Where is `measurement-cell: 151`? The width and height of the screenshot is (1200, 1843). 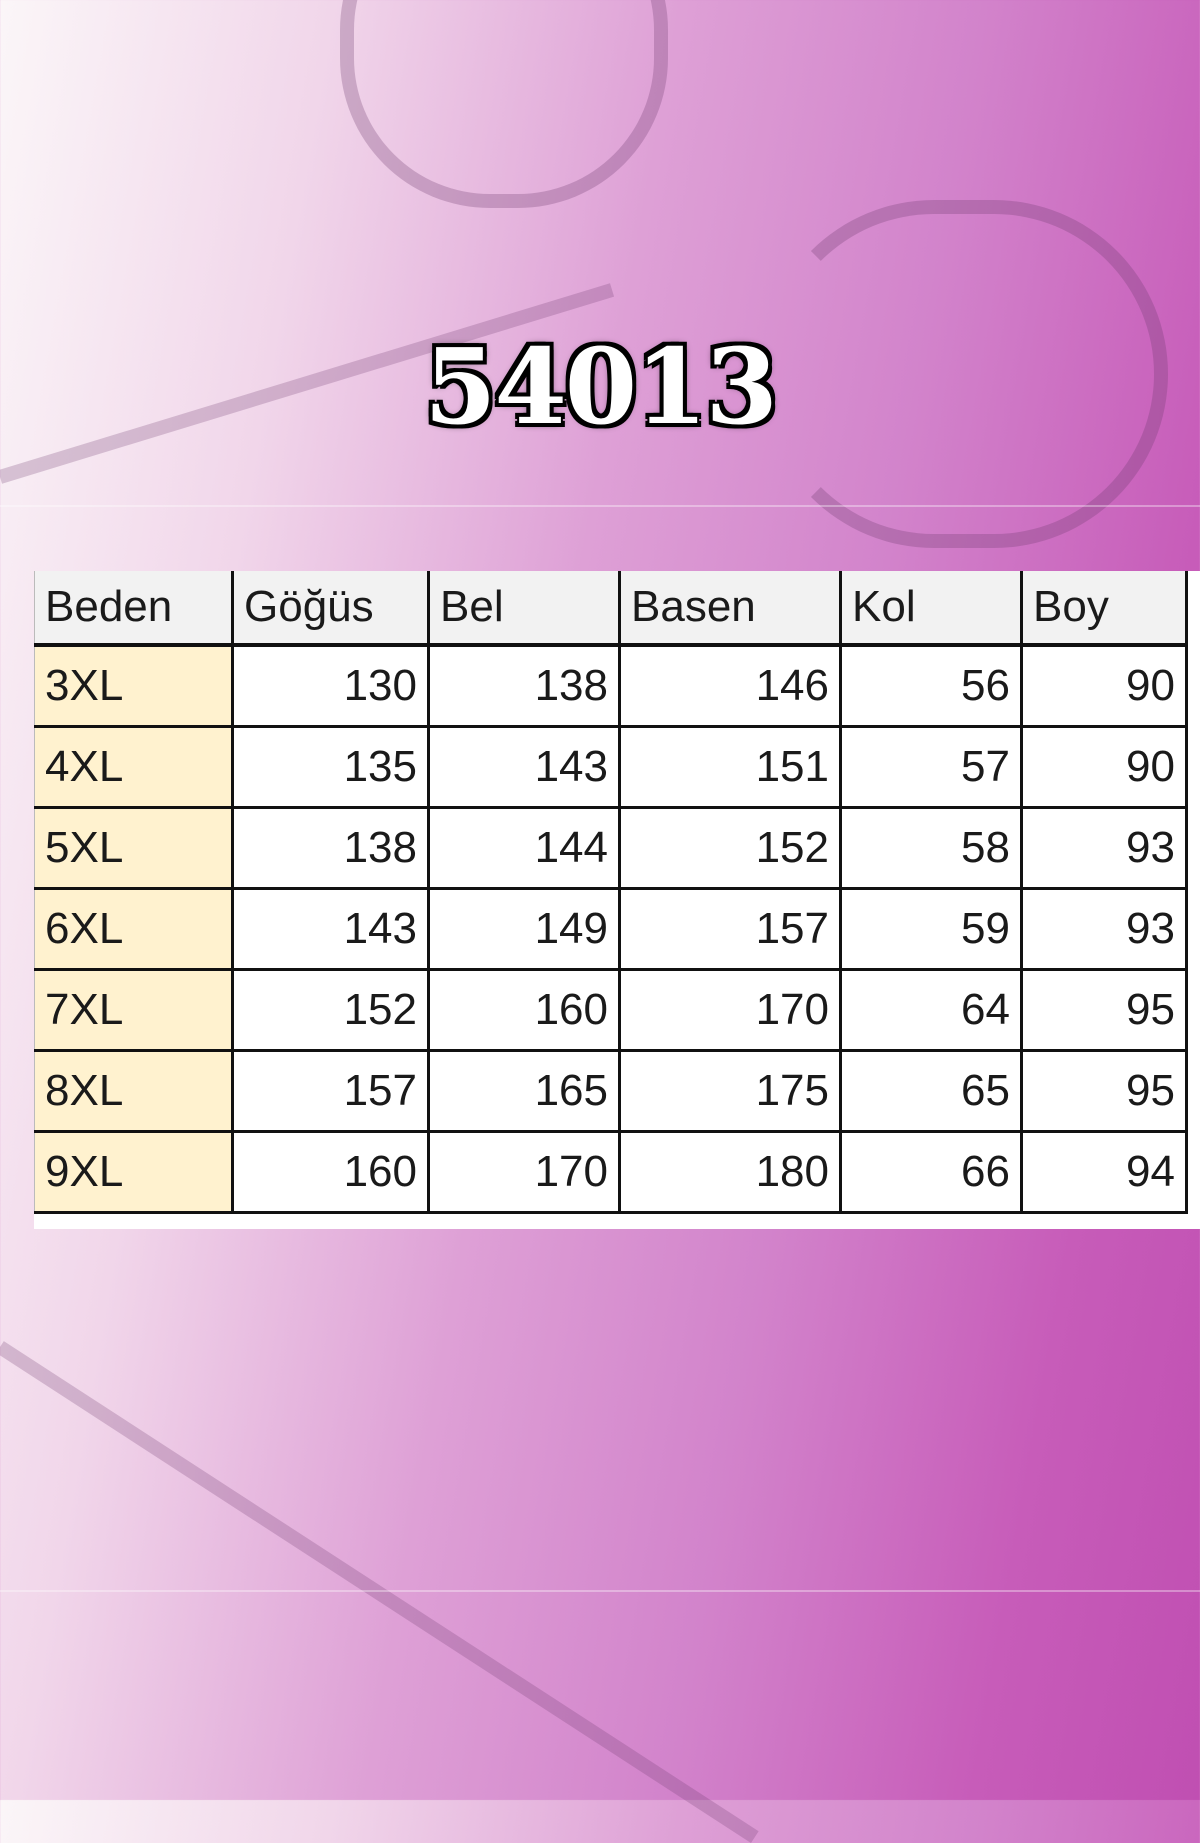
measurement-cell: 151 is located at coordinates (730, 767).